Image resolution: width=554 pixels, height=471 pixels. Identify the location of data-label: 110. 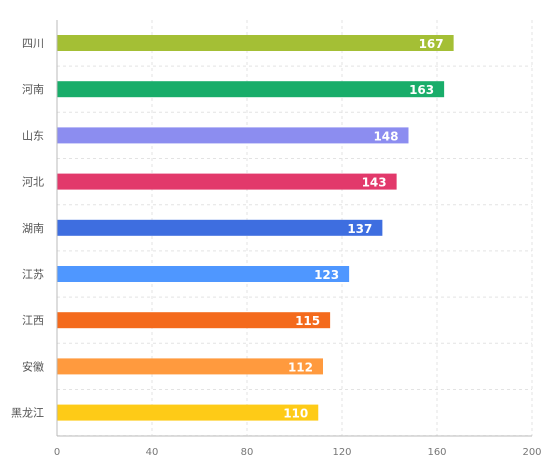
(295, 414).